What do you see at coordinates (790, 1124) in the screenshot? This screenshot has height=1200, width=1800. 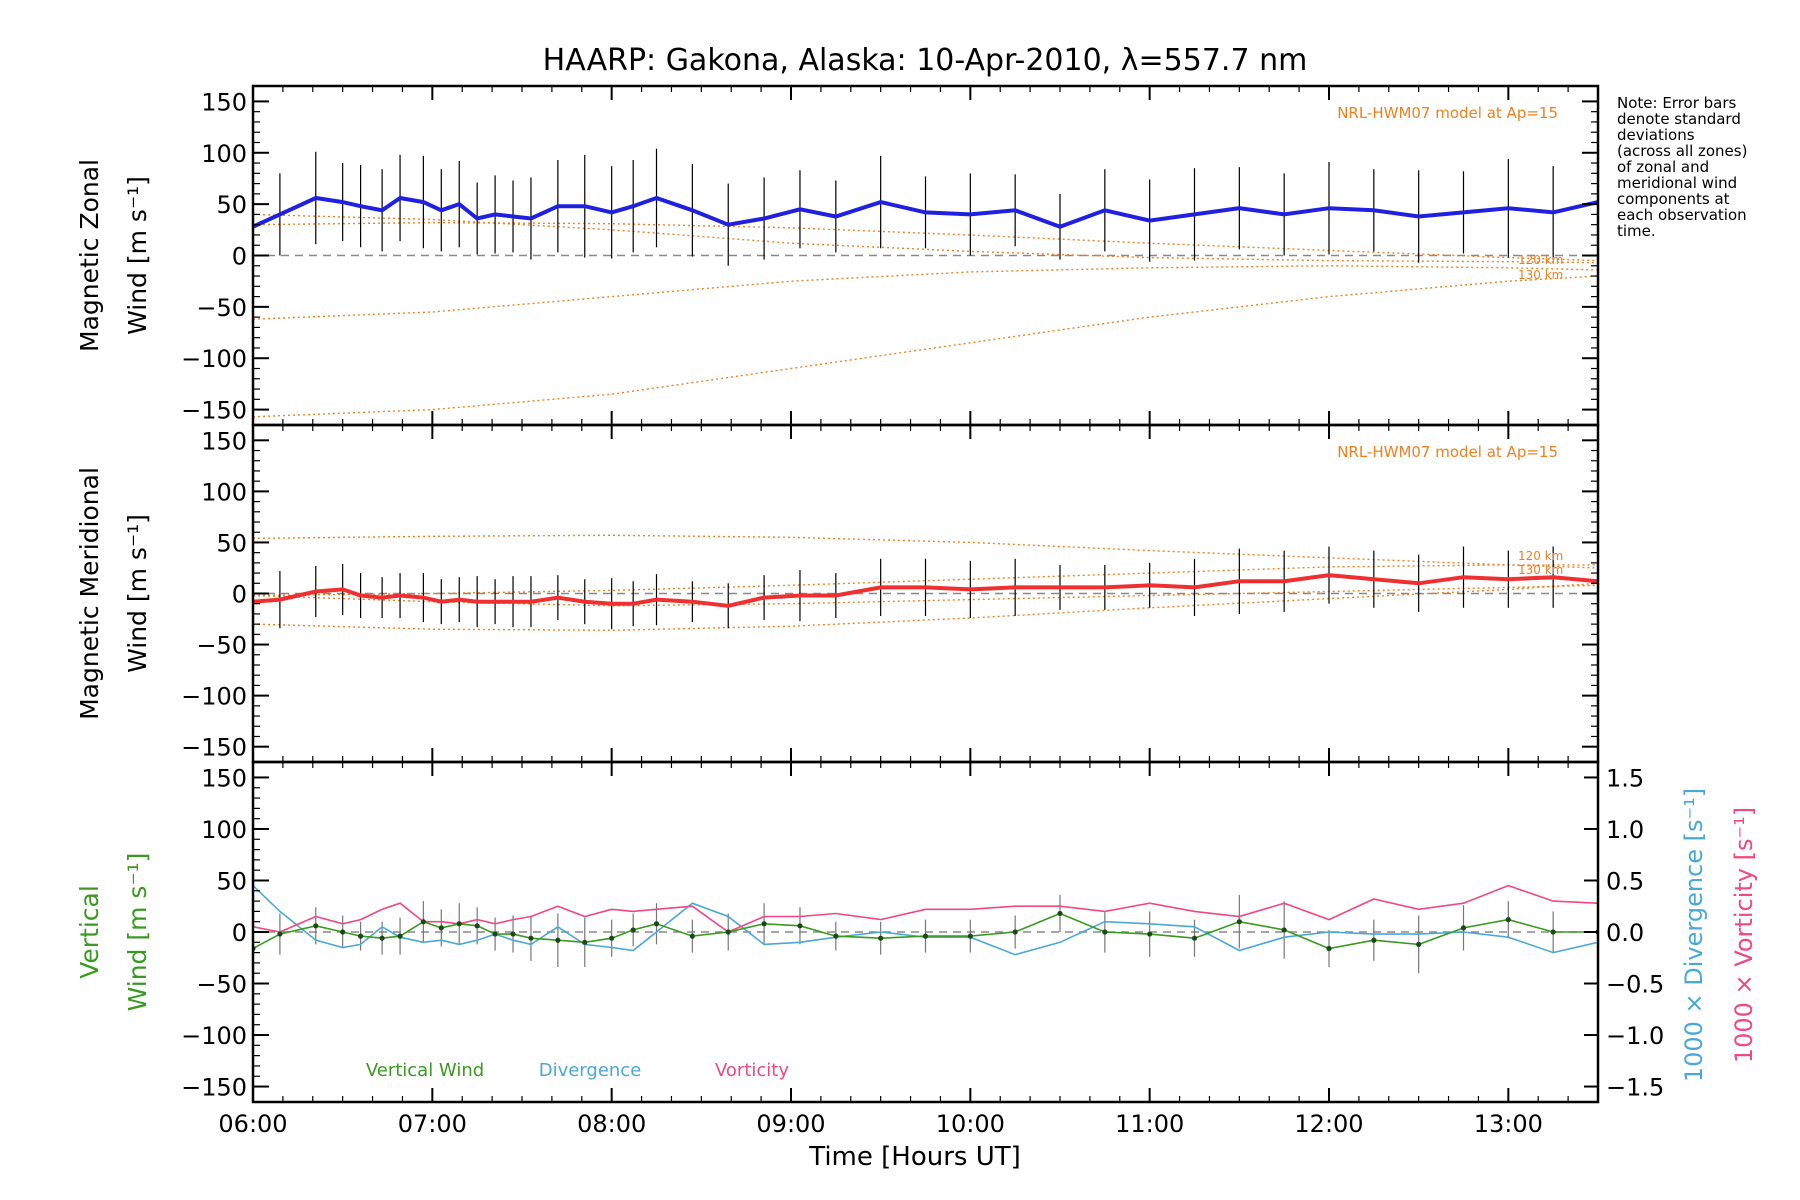 I see `x-tick-label: 09:00` at bounding box center [790, 1124].